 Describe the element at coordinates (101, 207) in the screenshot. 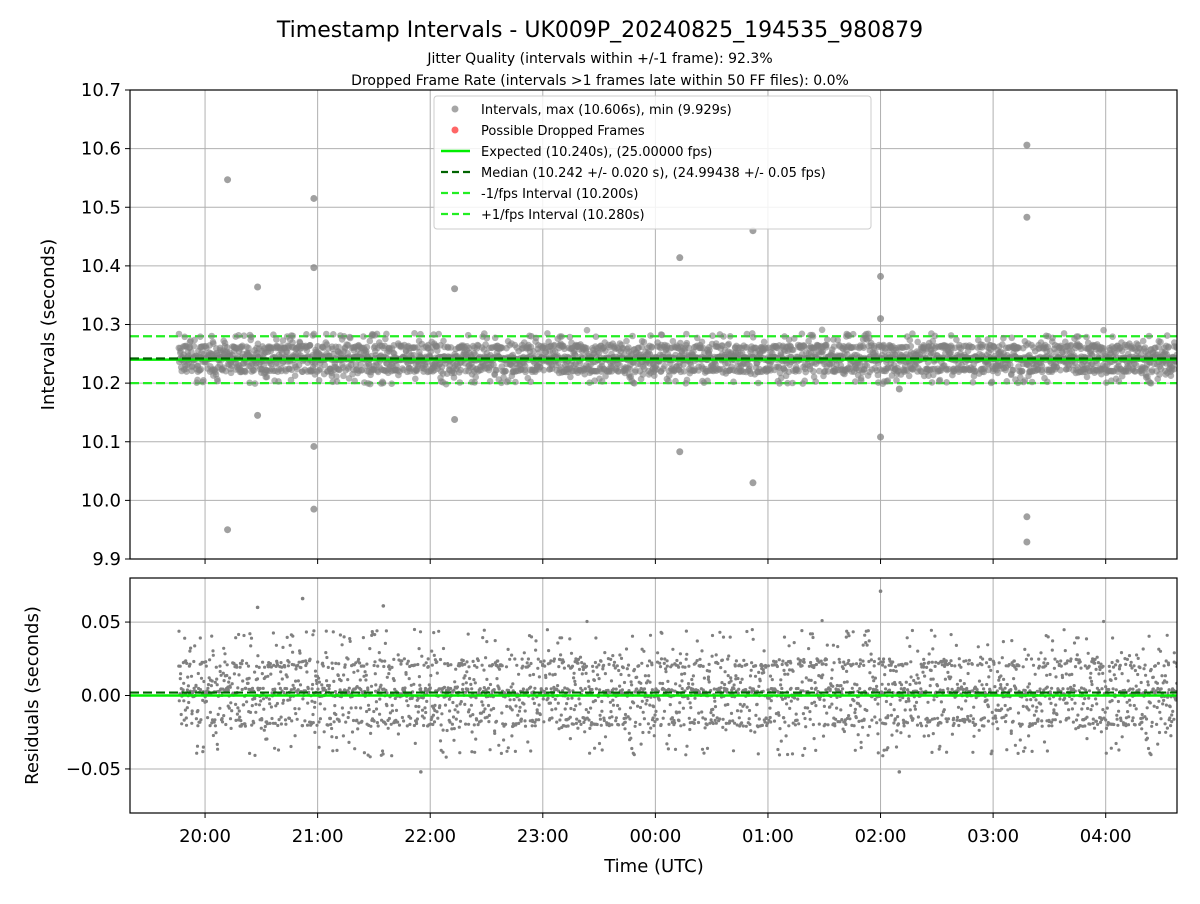

I see `intervals-y-tick-label: 10.5` at that location.